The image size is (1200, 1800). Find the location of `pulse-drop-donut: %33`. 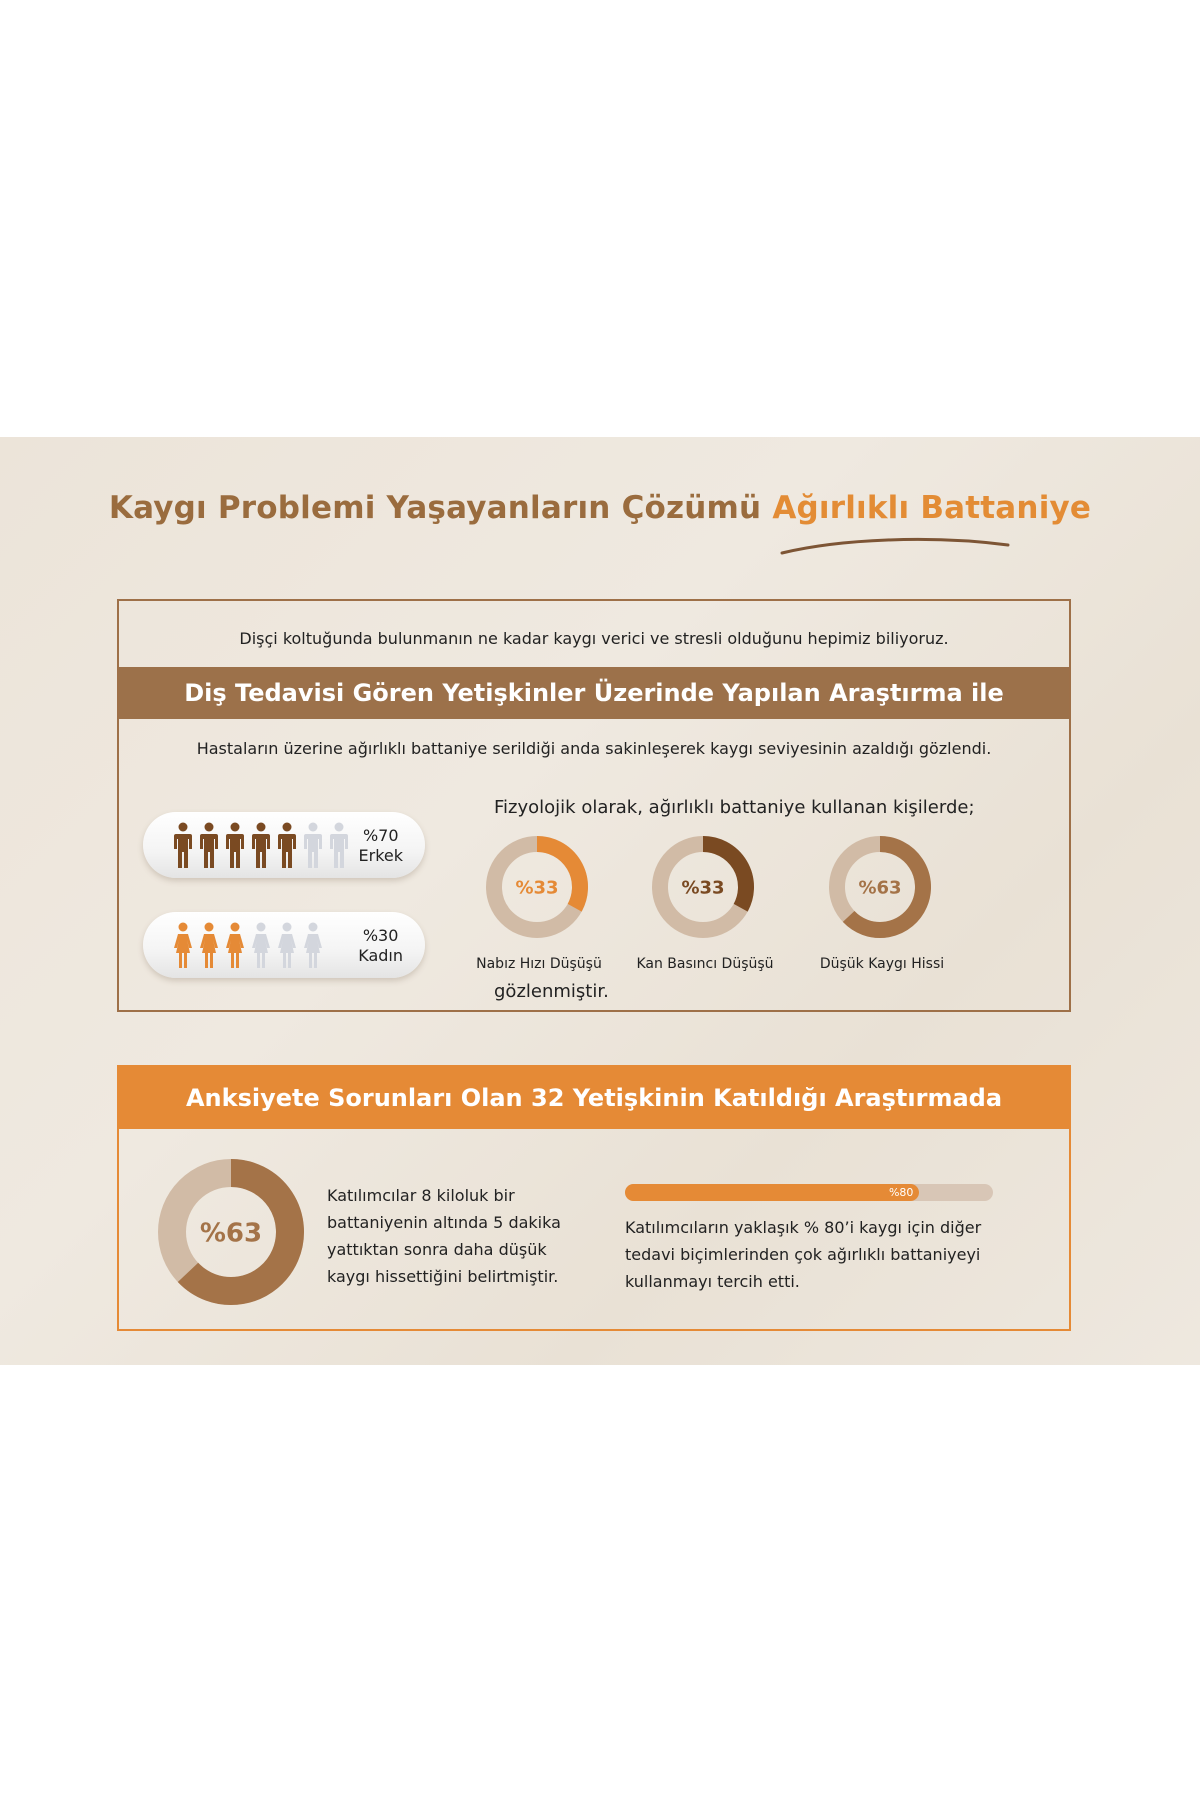

pulse-drop-donut: %33 is located at coordinates (537, 887).